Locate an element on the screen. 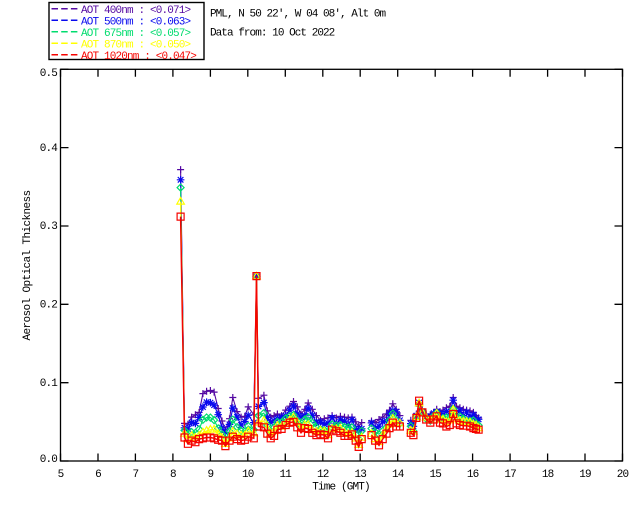  svg-text: 15 is located at coordinates (435, 475).